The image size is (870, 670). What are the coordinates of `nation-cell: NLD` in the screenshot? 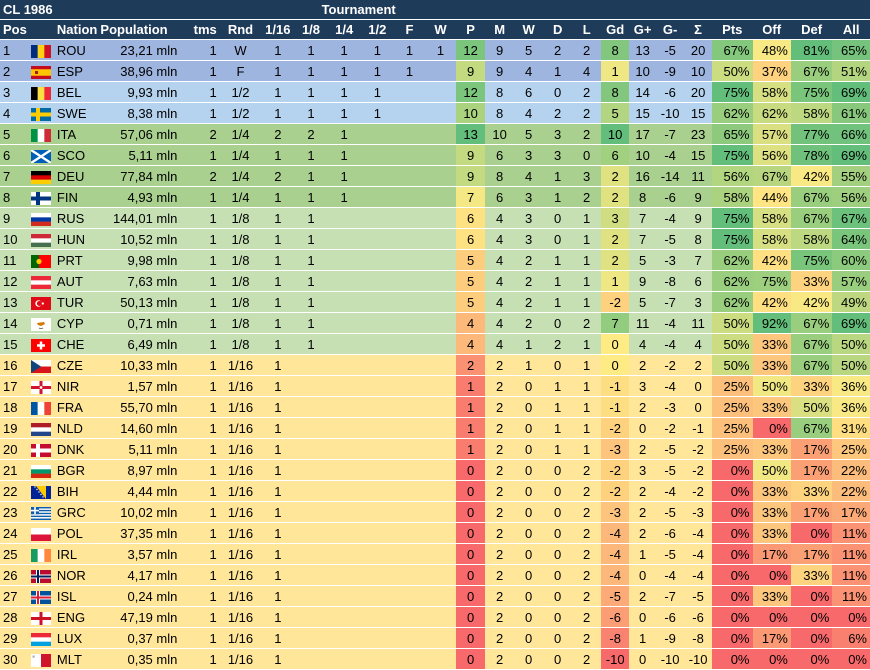 It's located at (75, 428).